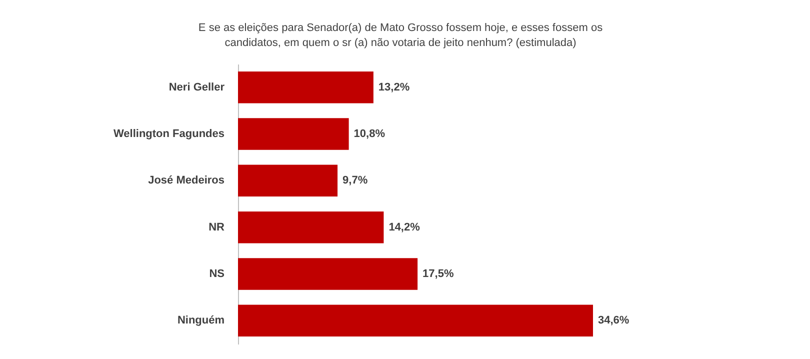 This screenshot has width=810, height=359. I want to click on y-tick-label: NR, so click(216, 227).